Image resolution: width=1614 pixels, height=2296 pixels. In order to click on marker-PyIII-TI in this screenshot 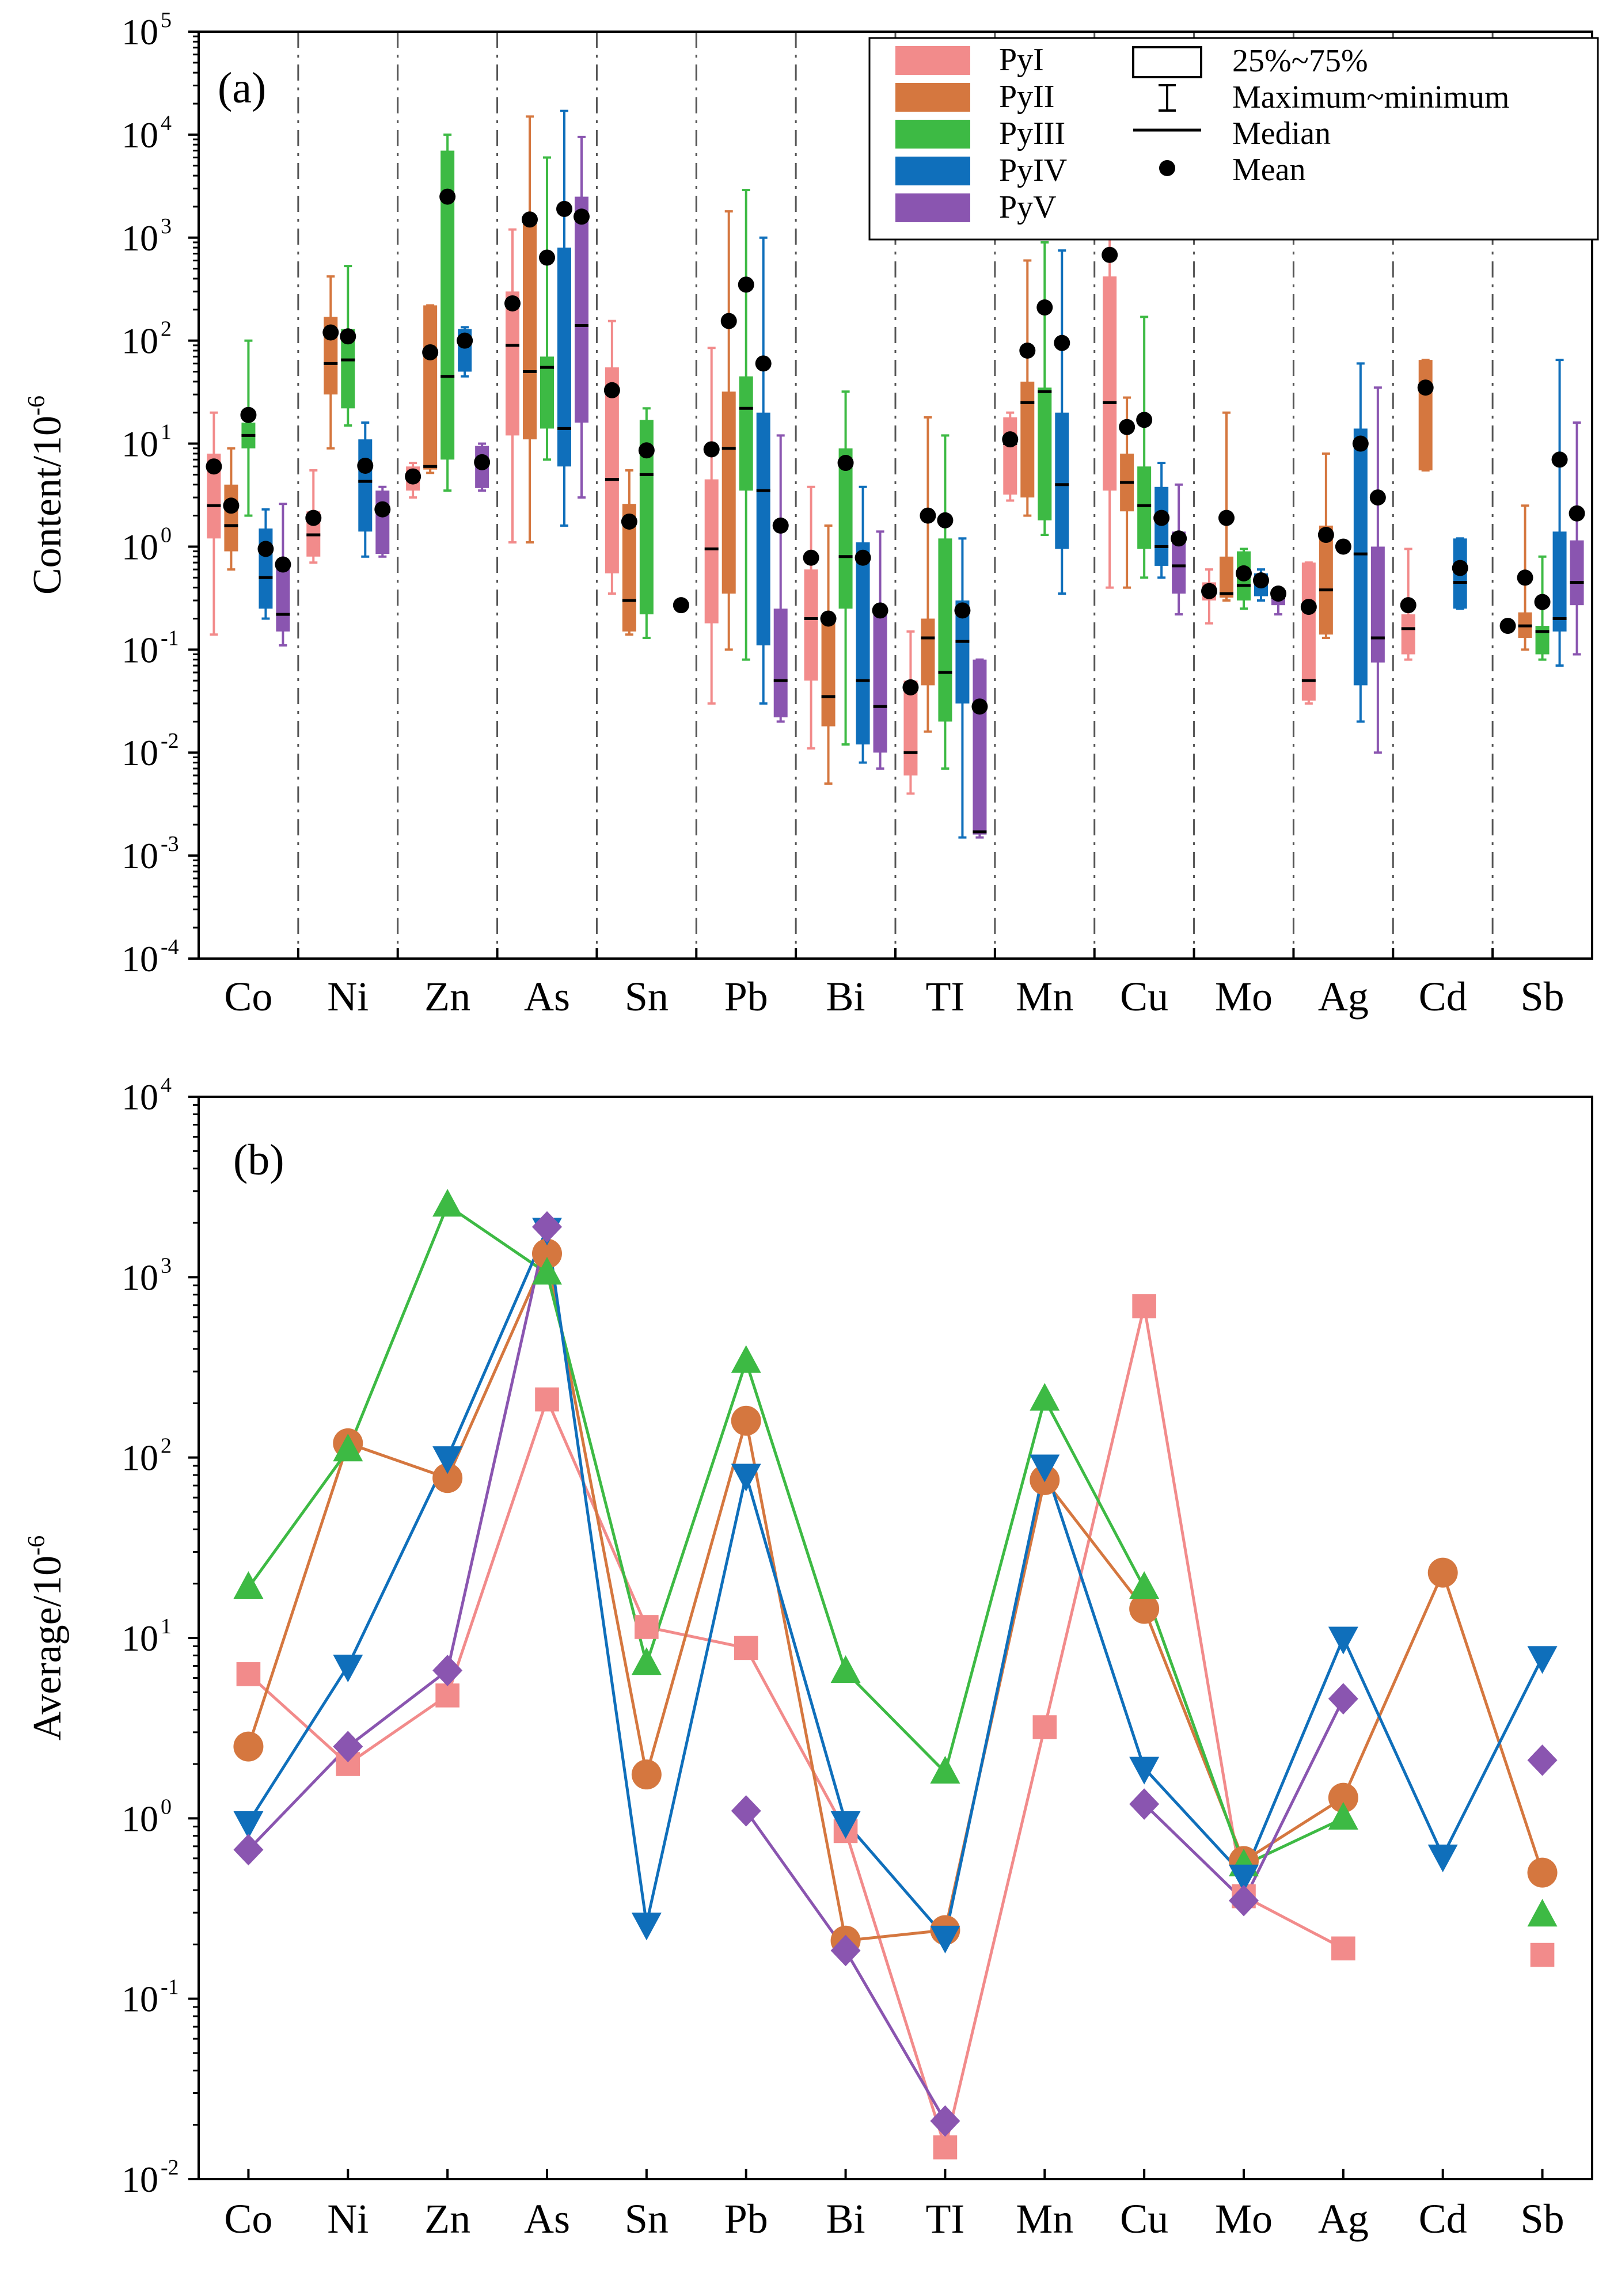, I will do `click(945, 1769)`.